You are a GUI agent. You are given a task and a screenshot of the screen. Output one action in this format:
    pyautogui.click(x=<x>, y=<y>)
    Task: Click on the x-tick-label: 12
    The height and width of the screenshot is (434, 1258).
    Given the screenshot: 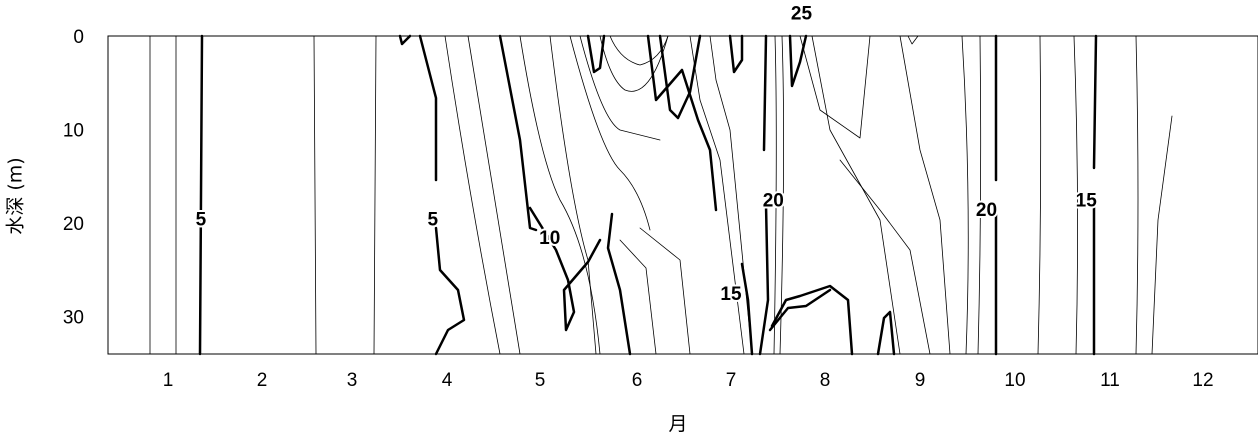 What is the action you would take?
    pyautogui.click(x=1202, y=380)
    